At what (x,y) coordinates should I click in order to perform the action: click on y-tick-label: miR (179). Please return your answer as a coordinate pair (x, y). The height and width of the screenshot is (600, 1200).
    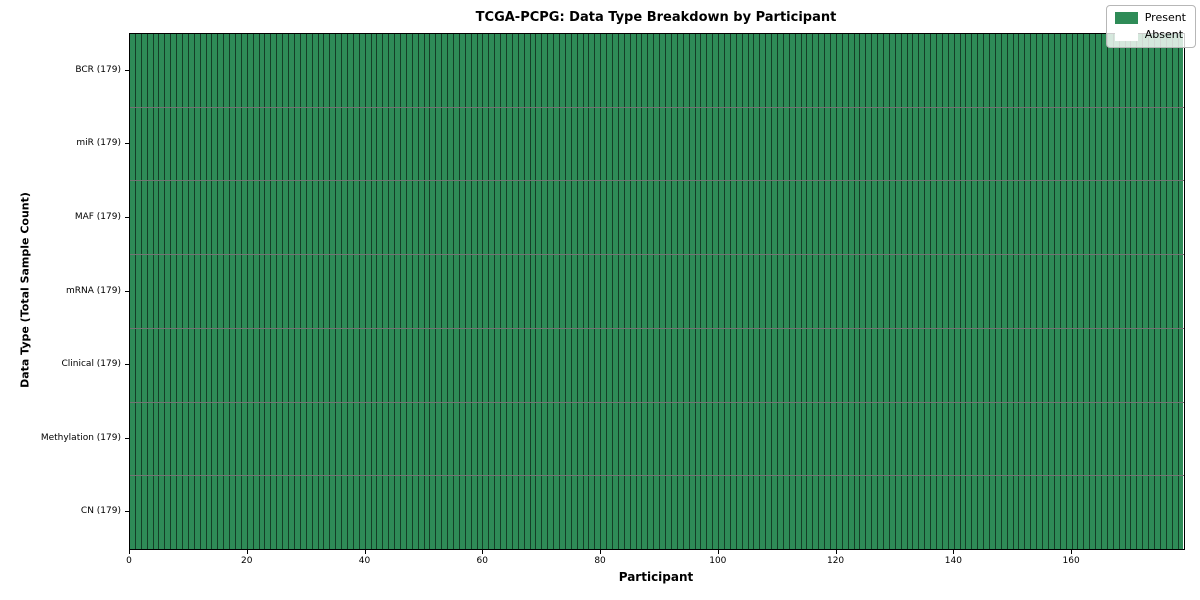
    Looking at the image, I should click on (98, 143).